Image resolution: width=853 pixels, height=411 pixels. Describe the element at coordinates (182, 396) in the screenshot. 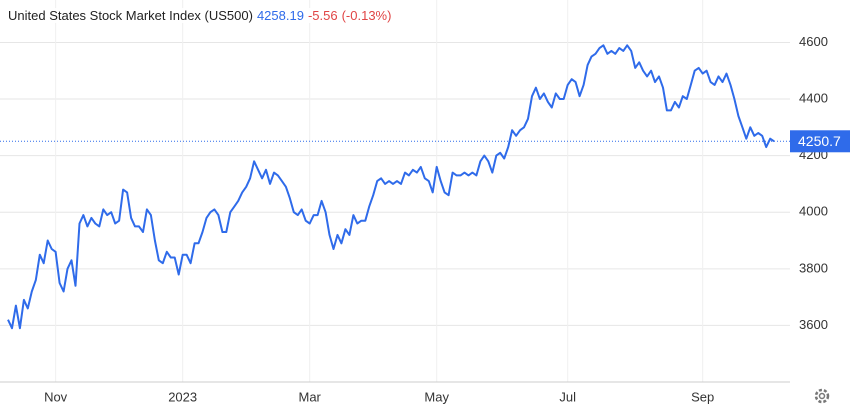

I see `x-tick-label: 2023` at that location.